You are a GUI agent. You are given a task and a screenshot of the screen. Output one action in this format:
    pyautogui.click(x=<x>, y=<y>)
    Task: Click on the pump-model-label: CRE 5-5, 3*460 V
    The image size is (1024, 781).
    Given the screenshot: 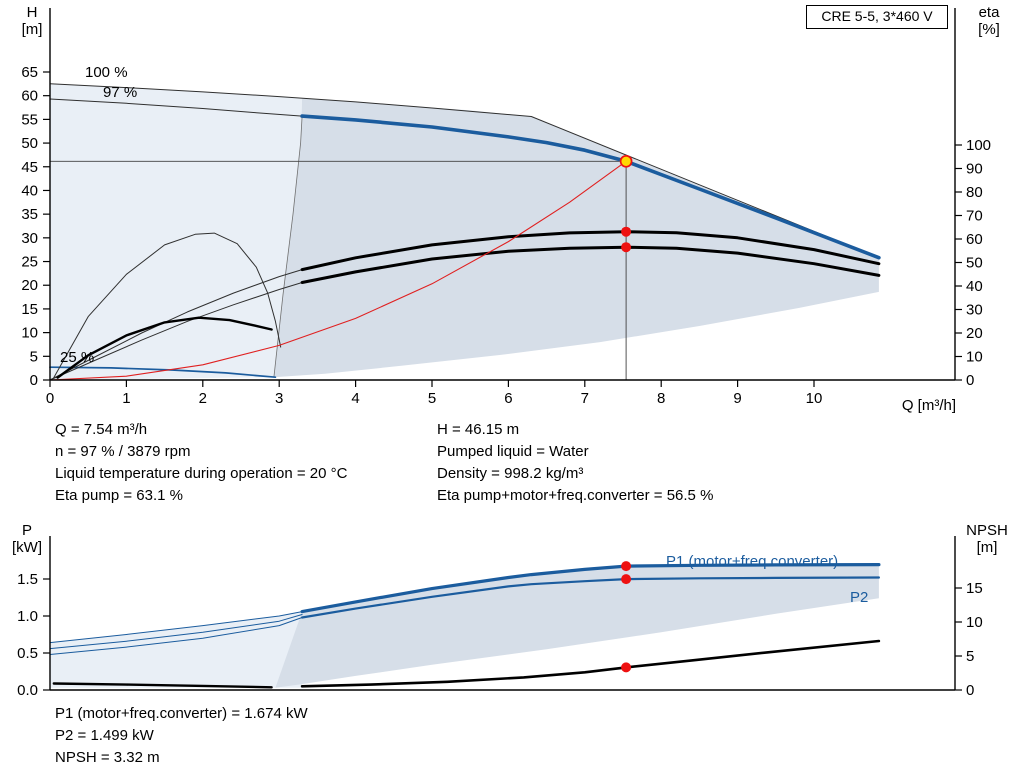 What is the action you would take?
    pyautogui.click(x=877, y=16)
    